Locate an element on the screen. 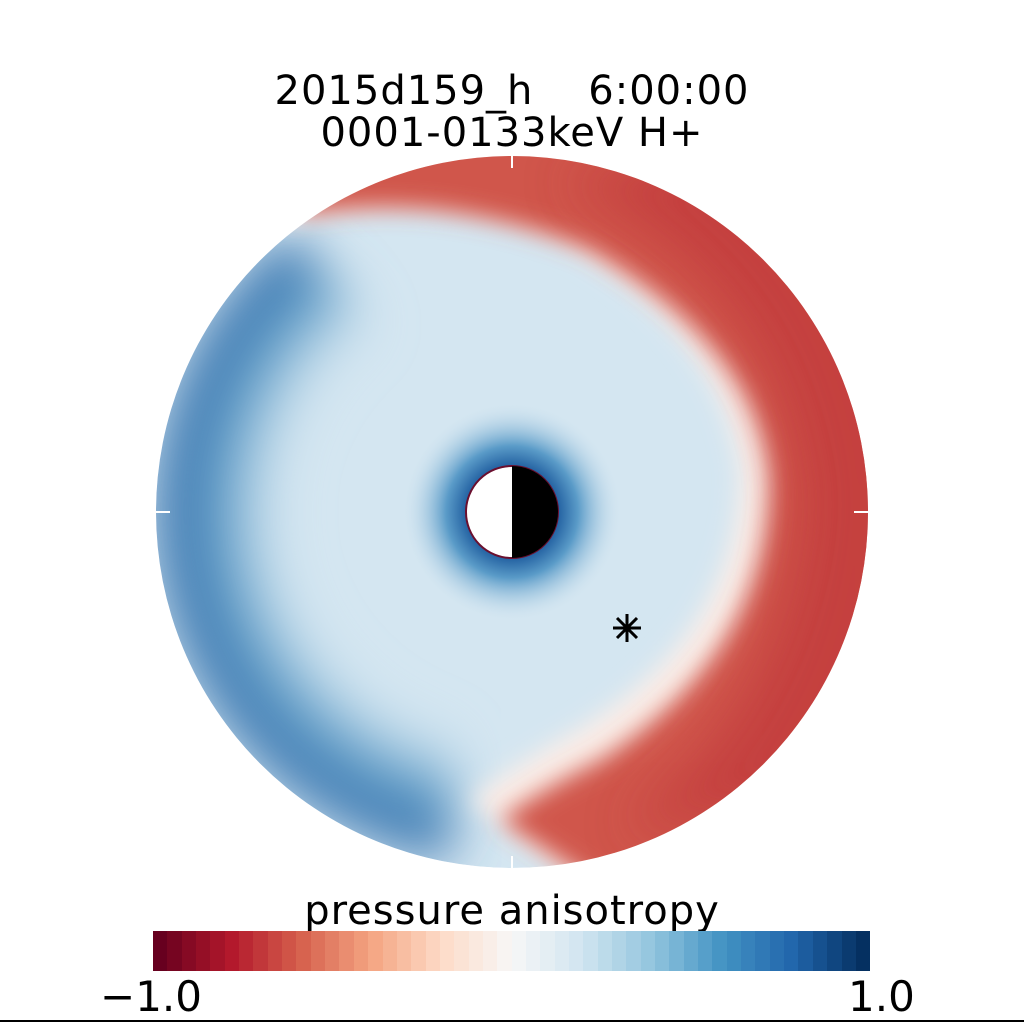 The width and height of the screenshot is (1024, 1024). bottom-border is located at coordinates (512, 1021).